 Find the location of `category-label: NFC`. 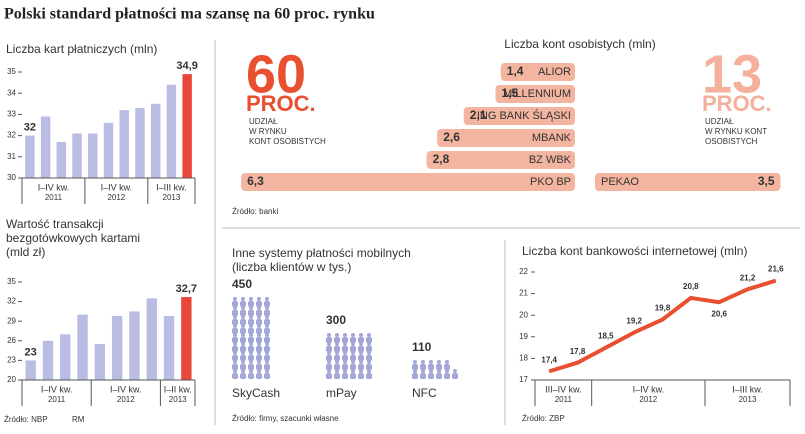

category-label: NFC is located at coordinates (424, 393).